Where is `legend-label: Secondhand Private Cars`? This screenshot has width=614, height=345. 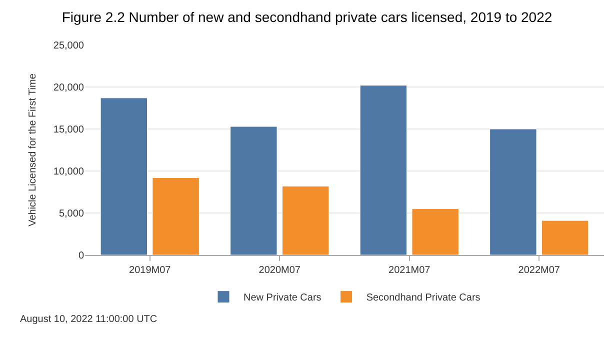
legend-label: Secondhand Private Cars is located at coordinates (423, 298).